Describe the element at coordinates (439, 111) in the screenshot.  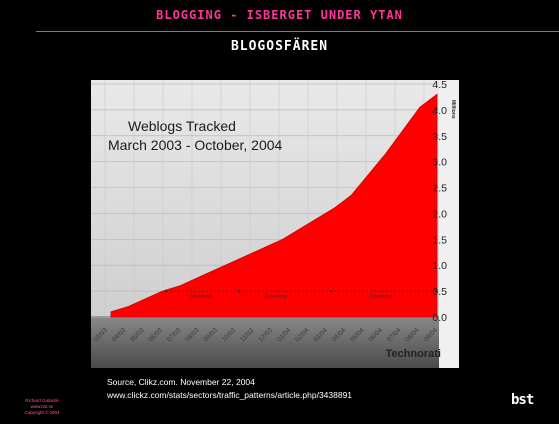
I see `y-tick-label: 4.0` at that location.